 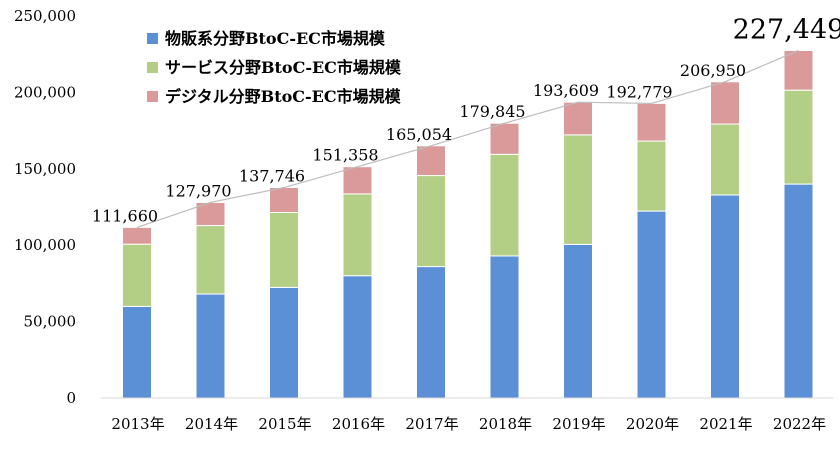 What do you see at coordinates (345, 155) in the screenshot?
I see `total-label: 151,358` at bounding box center [345, 155].